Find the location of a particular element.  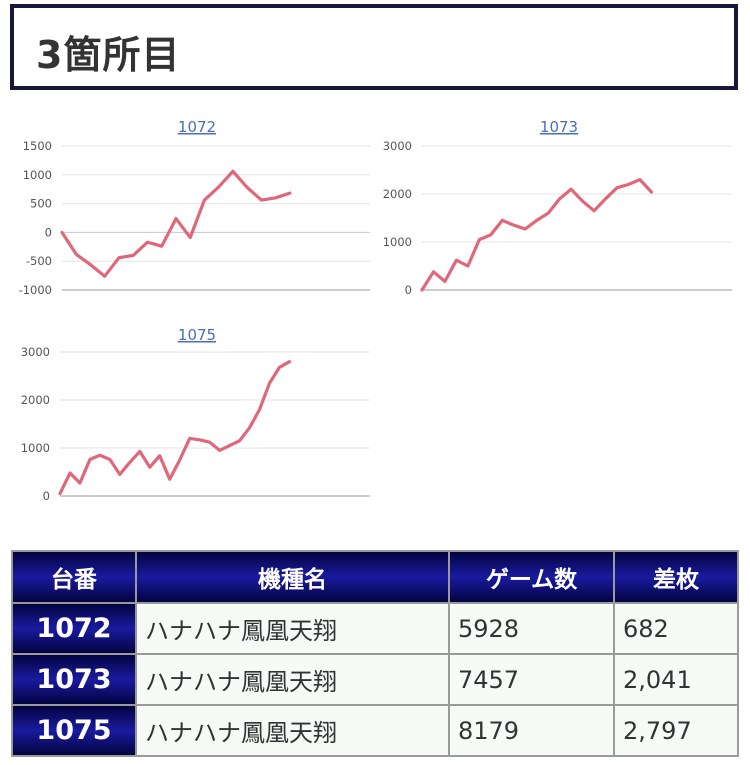

y-tick-label: -1000 is located at coordinates (35, 290).